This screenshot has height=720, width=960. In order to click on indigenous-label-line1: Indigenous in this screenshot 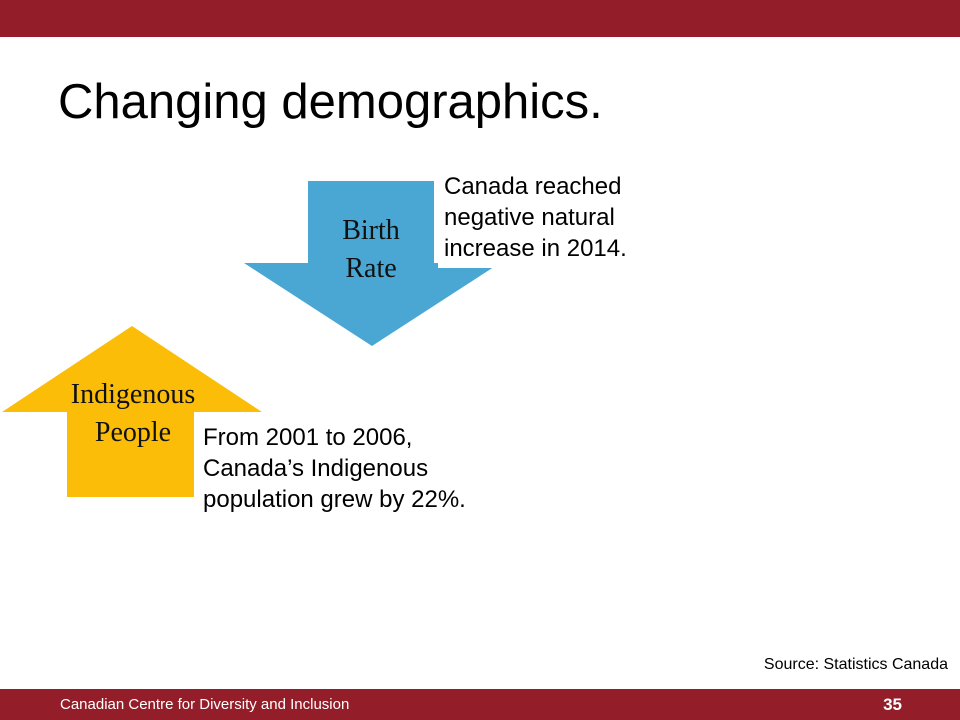, I will do `click(133, 394)`.